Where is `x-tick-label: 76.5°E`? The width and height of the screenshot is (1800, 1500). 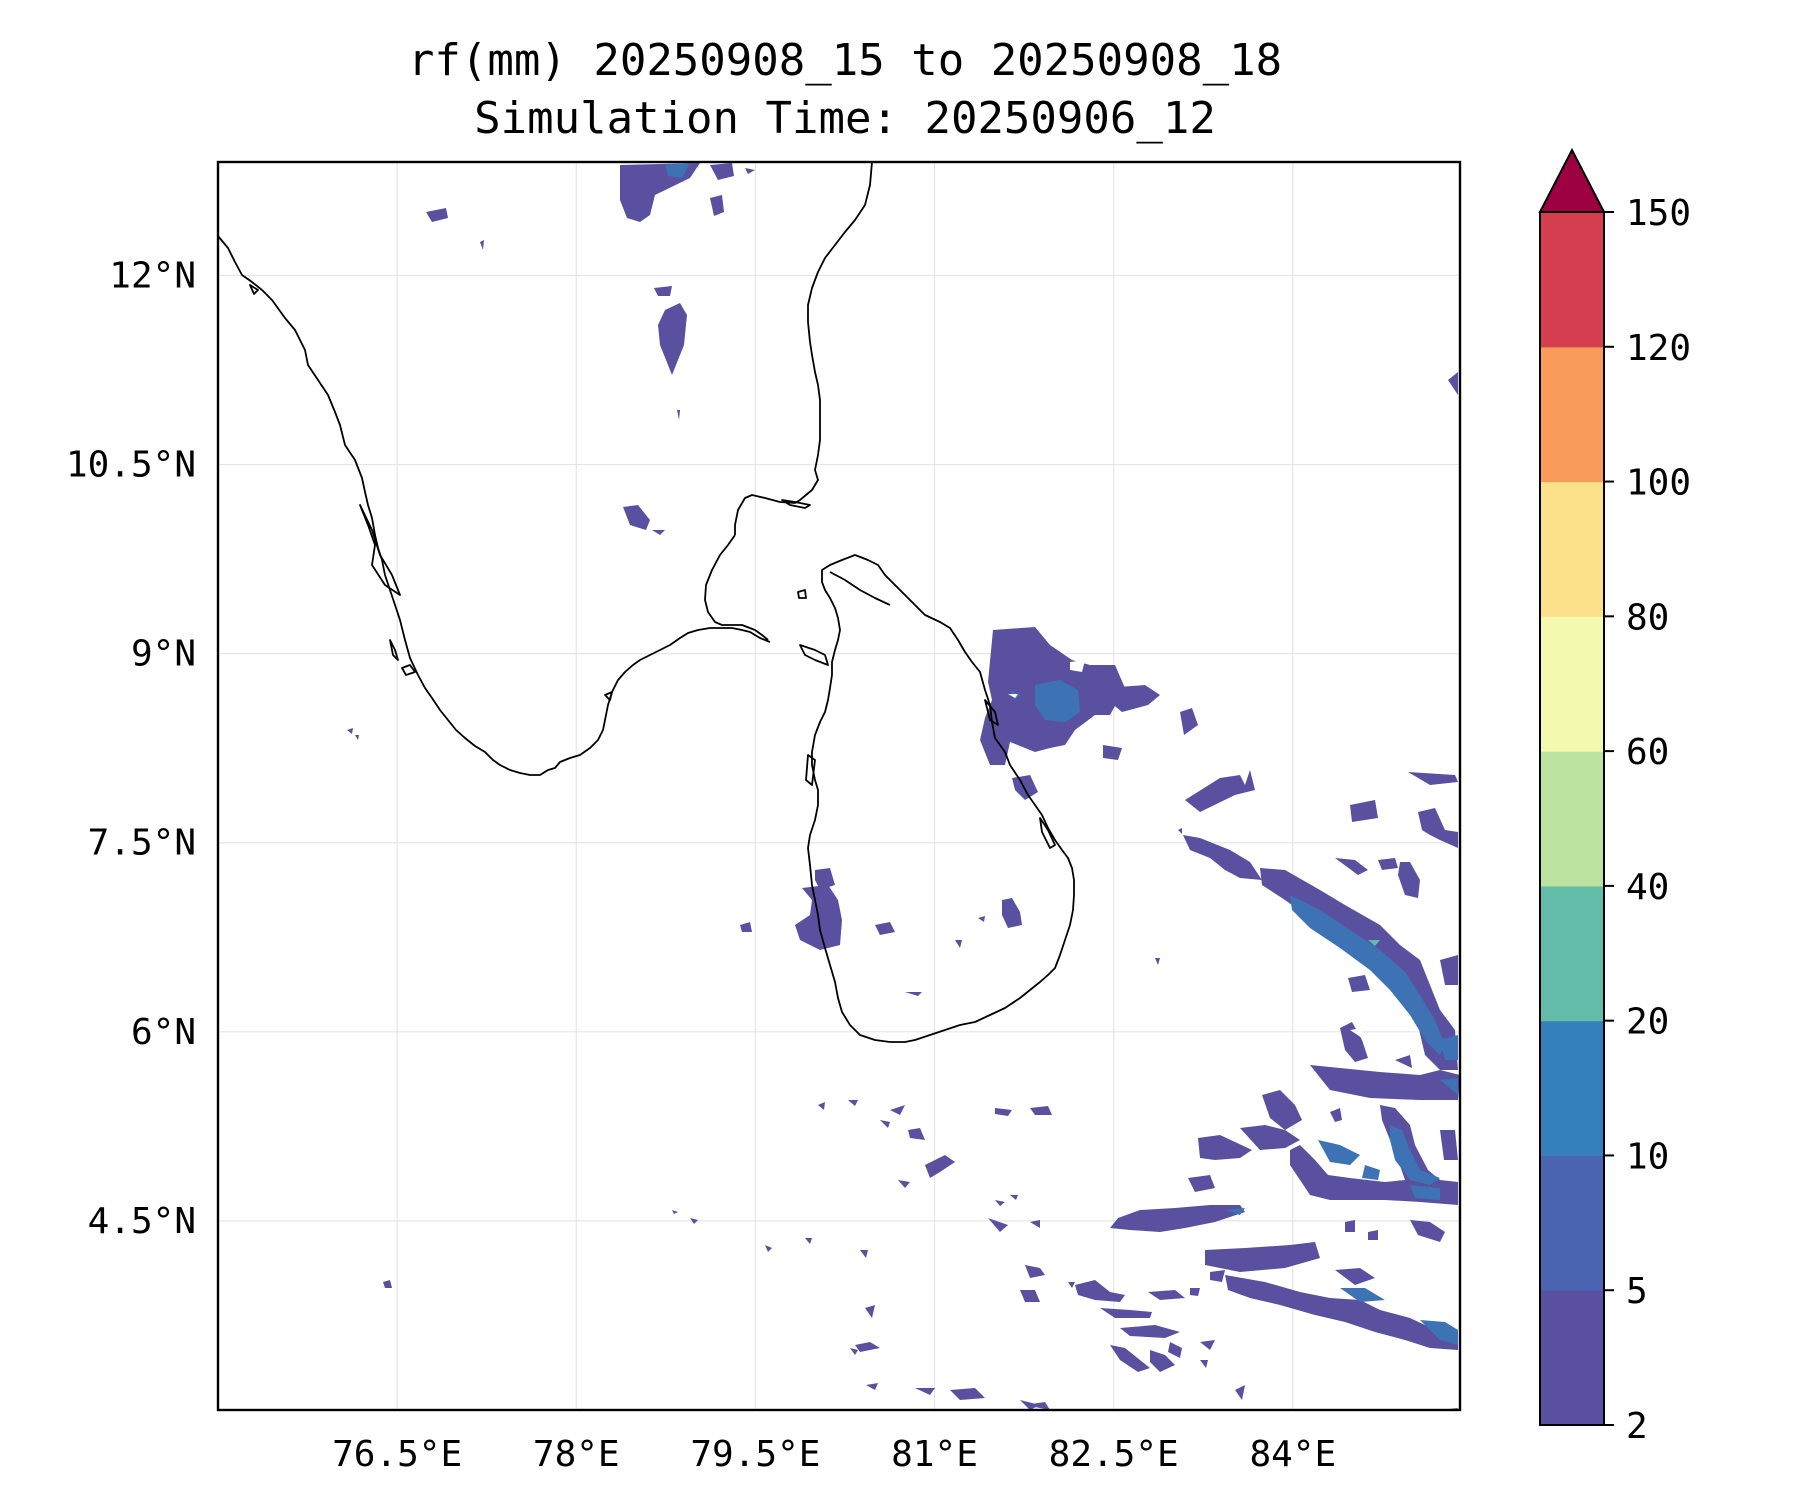
x-tick-label: 76.5°E is located at coordinates (397, 1454).